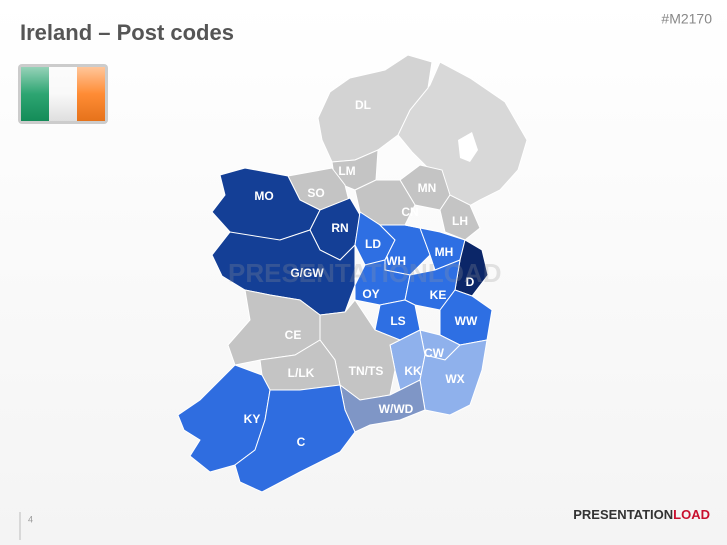 This screenshot has height=545, width=727. Describe the element at coordinates (691, 514) in the screenshot. I see `brand-part: LOAD` at that location.